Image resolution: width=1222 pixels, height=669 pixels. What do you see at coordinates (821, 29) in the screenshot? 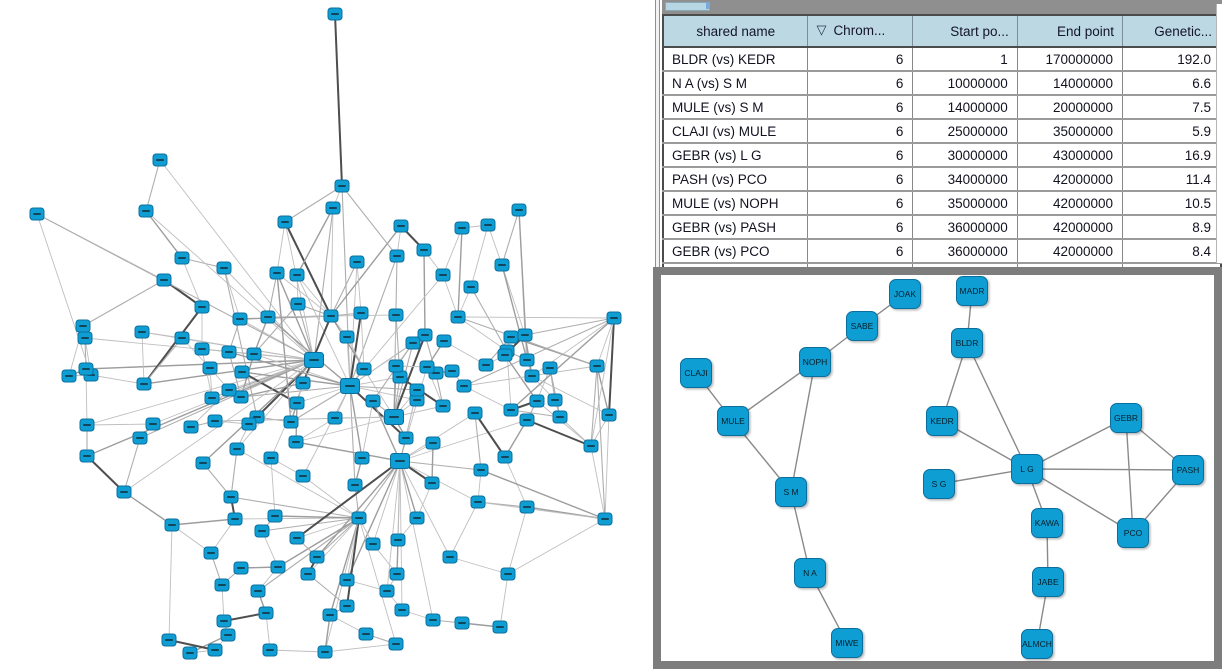
I see `filter-icon: ▽` at bounding box center [821, 29].